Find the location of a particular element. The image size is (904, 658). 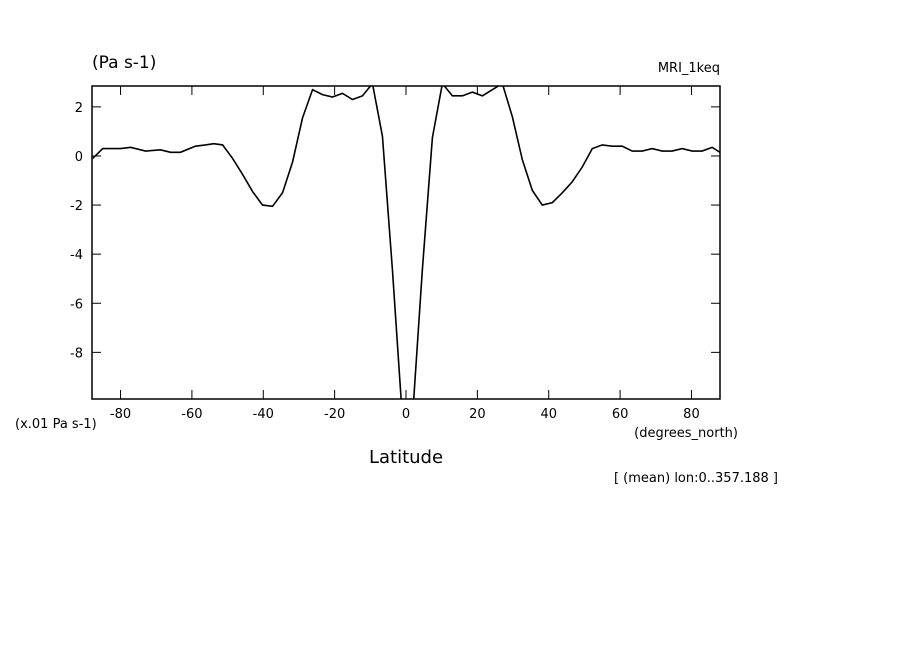

annotation: [ (mean) lon:0..357.188 ] is located at coordinates (696, 478).